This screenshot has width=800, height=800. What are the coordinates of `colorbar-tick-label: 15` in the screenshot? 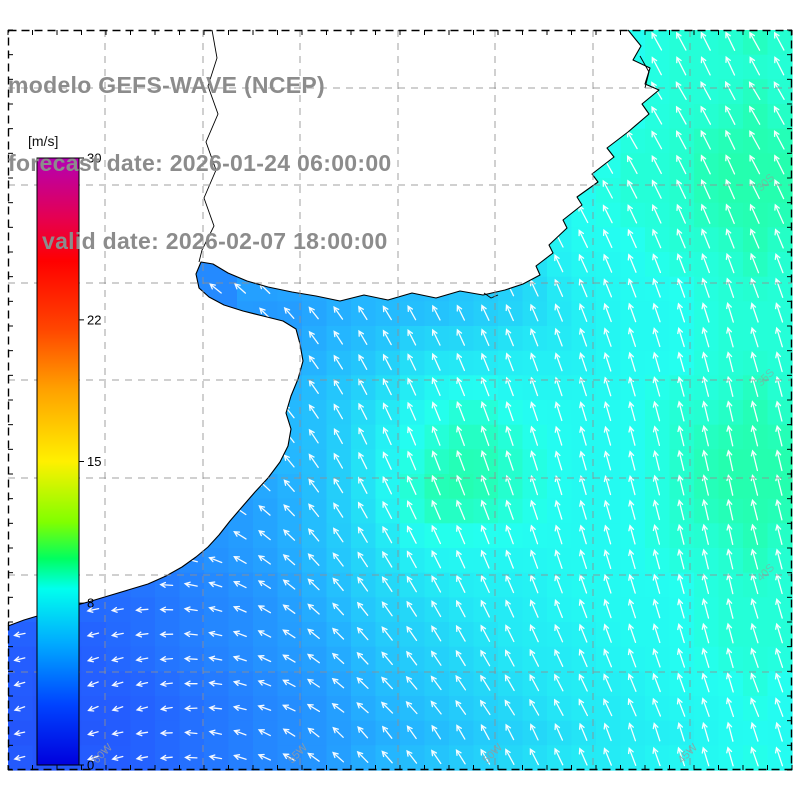 It's located at (94, 461).